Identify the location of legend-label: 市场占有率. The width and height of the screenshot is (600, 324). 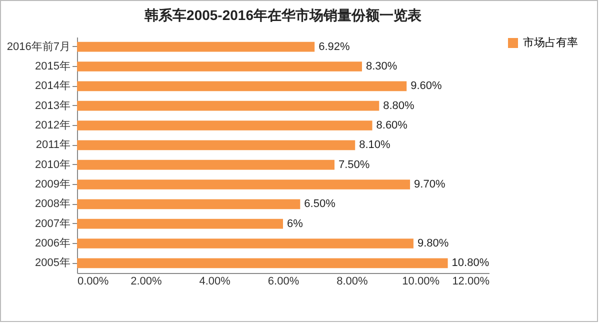
(550, 42).